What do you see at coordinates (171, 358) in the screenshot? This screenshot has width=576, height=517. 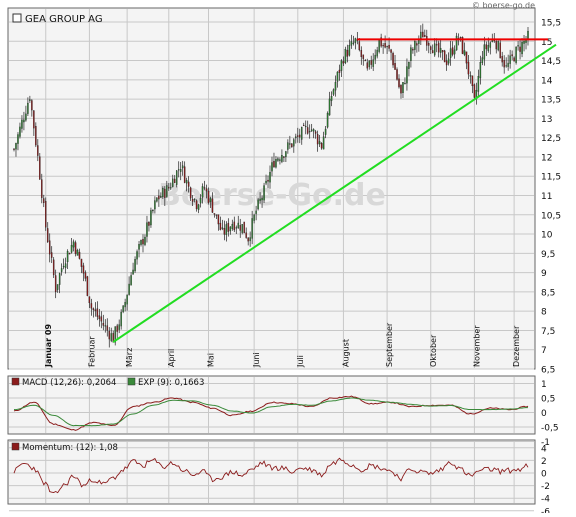 I see `month-label: April` at bounding box center [171, 358].